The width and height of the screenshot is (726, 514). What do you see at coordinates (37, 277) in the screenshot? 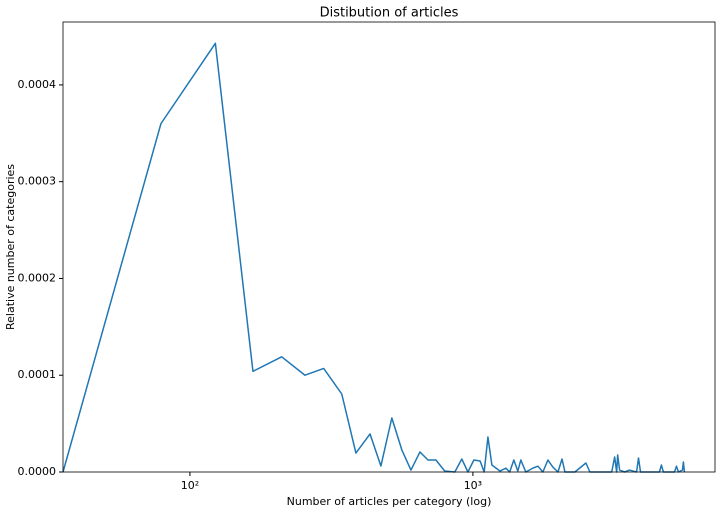
I see `y-tick-label: 0.0002` at bounding box center [37, 277].